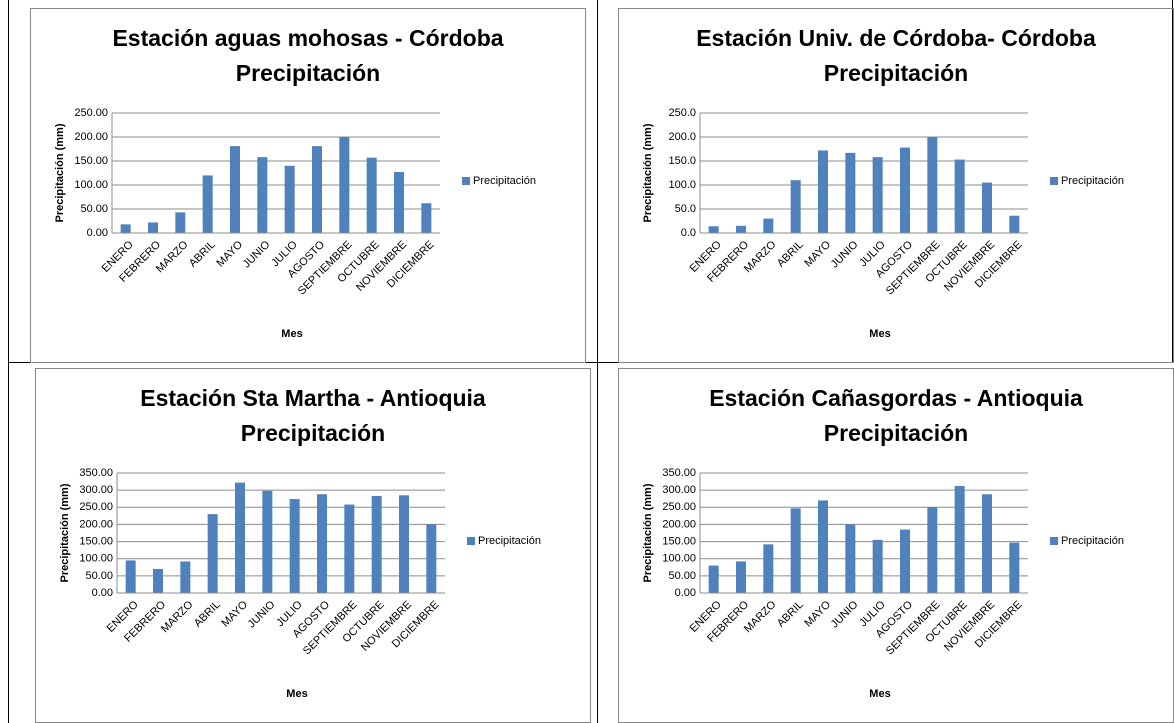 The height and width of the screenshot is (723, 1174). Describe the element at coordinates (682, 137) in the screenshot. I see `y-tick-label: 200.0` at that location.